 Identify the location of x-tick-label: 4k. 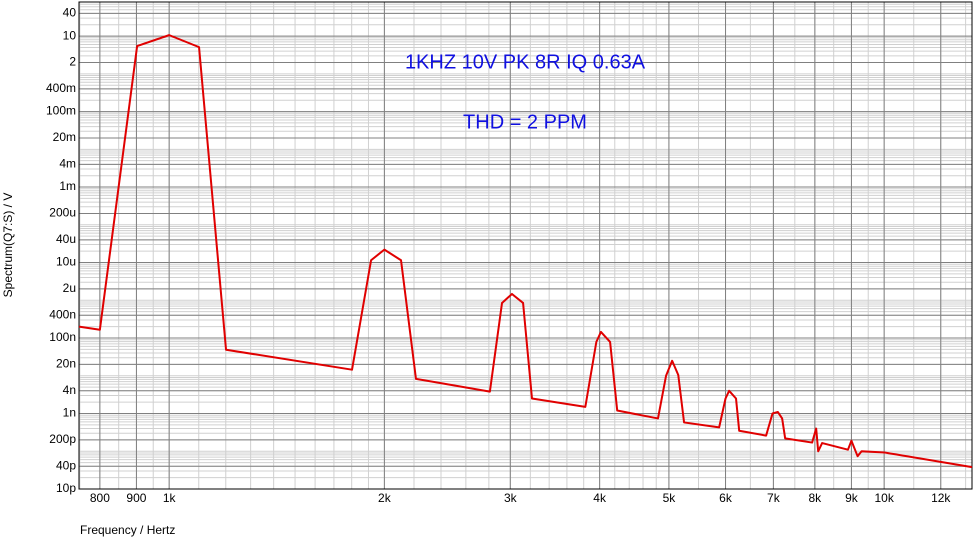
(600, 498).